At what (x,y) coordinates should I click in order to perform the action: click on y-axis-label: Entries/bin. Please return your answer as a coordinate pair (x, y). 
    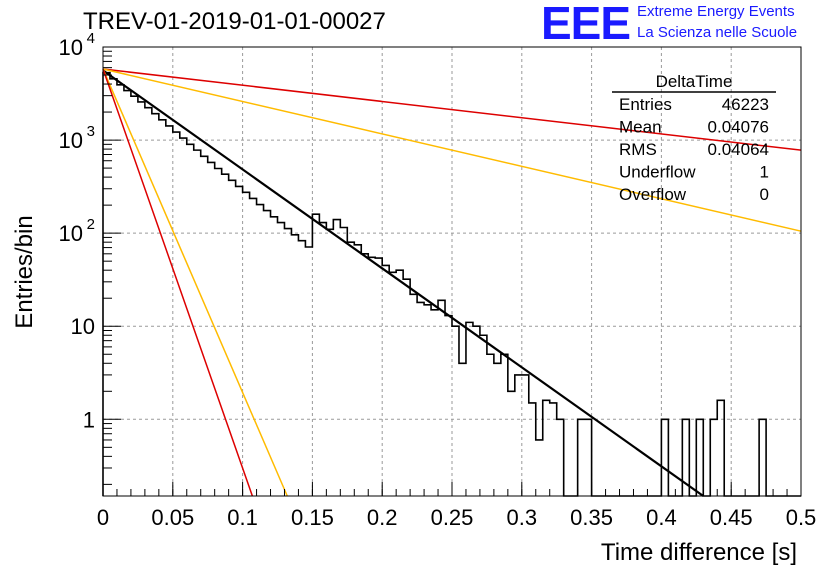
    Looking at the image, I should click on (24, 271).